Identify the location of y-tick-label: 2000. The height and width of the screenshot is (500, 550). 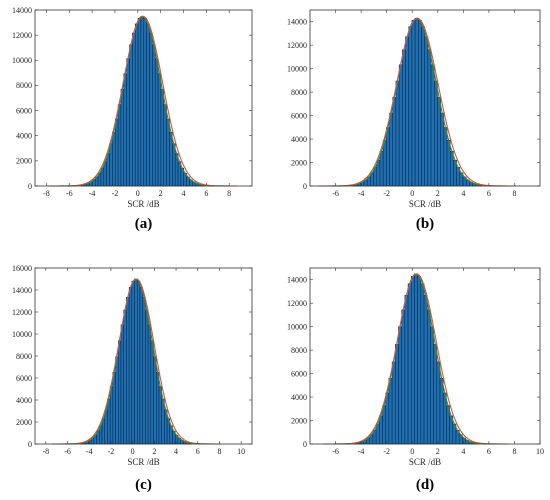
(299, 162).